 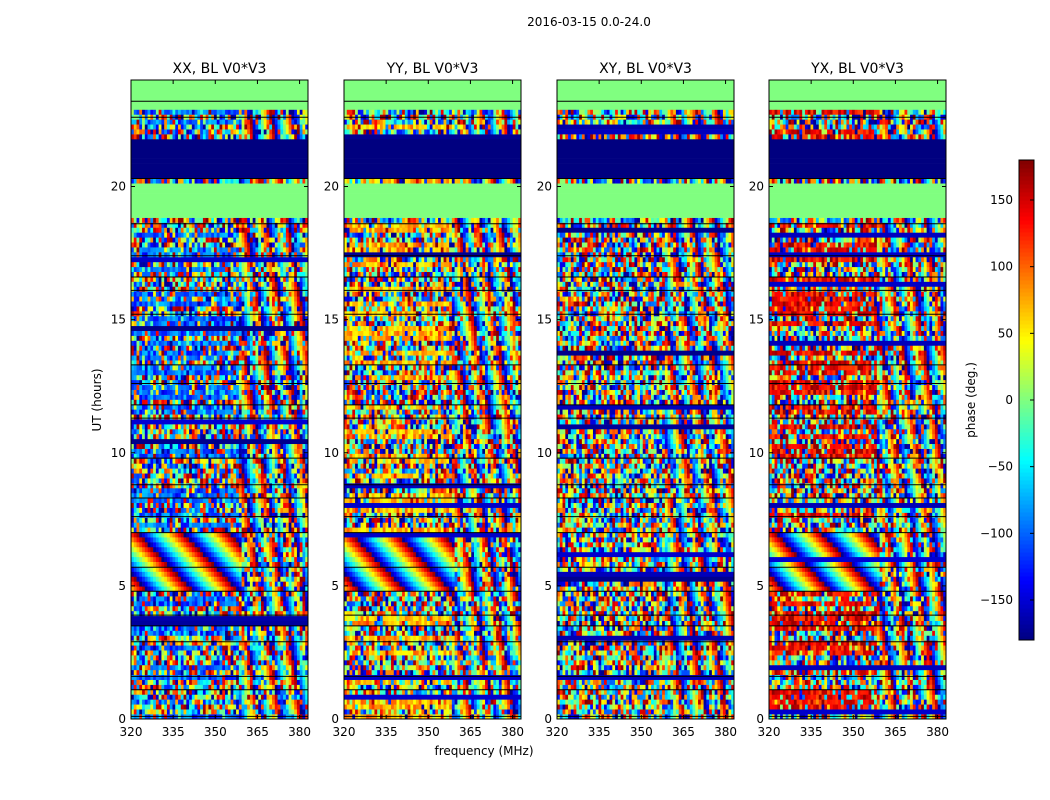 I want to click on panel-title: YY, BL V0*V3, so click(x=432, y=69).